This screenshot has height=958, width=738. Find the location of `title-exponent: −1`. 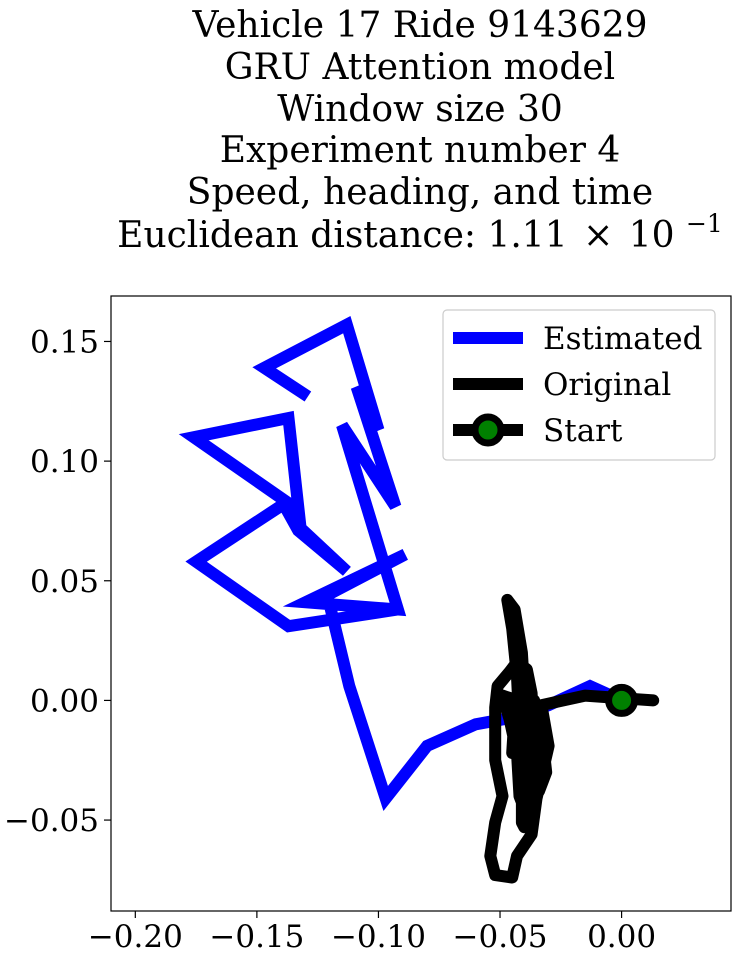

title-exponent: −1 is located at coordinates (704, 223).